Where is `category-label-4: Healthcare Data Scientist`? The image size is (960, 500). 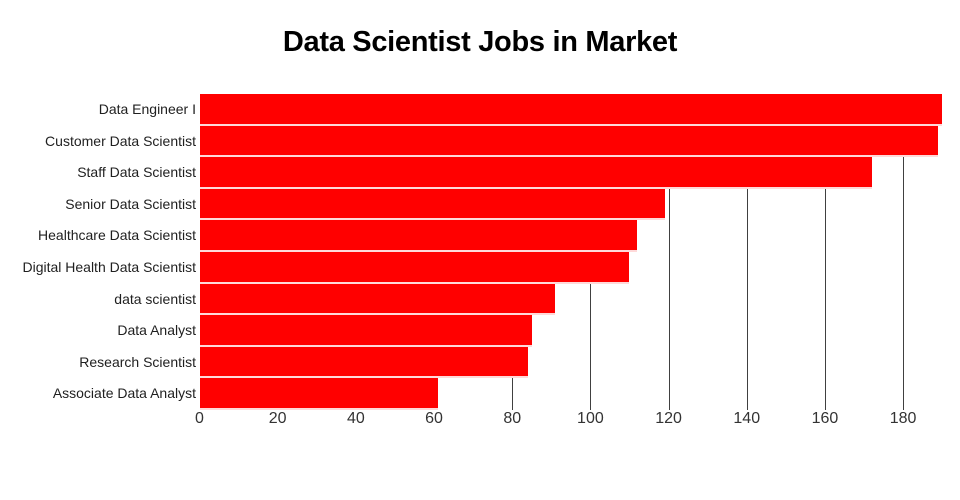 category-label-4: Healthcare Data Scientist is located at coordinates (117, 235).